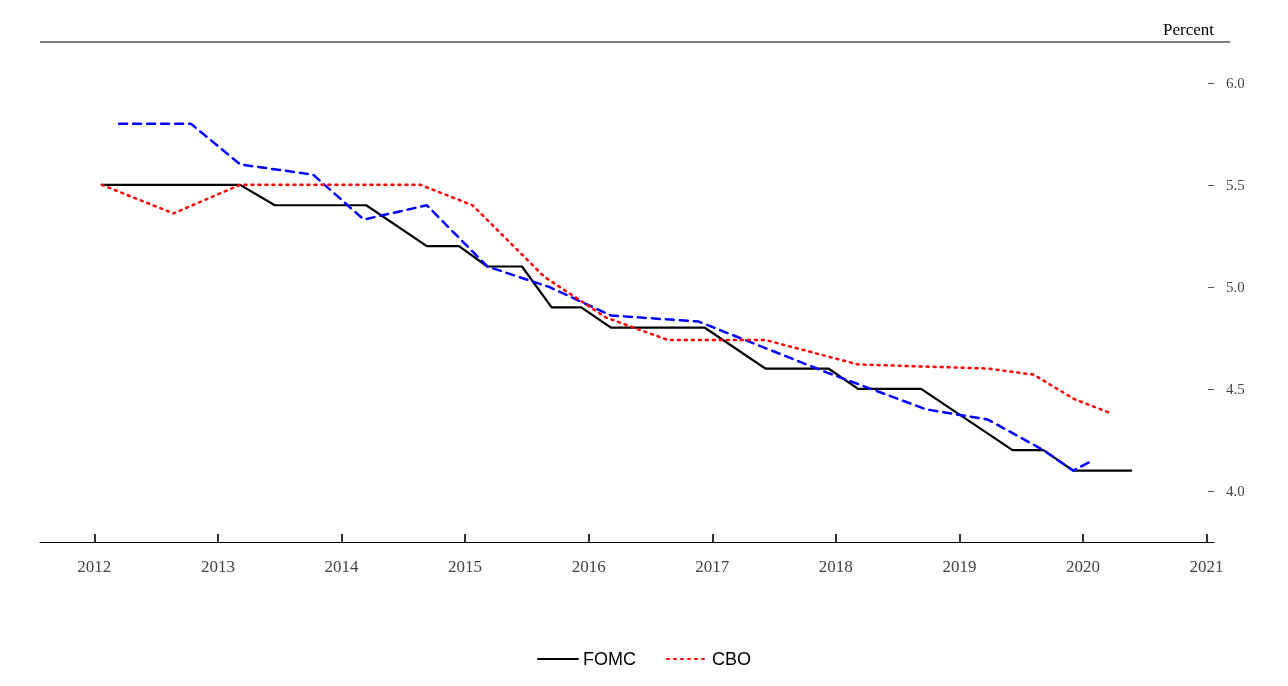  What do you see at coordinates (1235, 286) in the screenshot?
I see `y-tick-label: 5.0` at bounding box center [1235, 286].